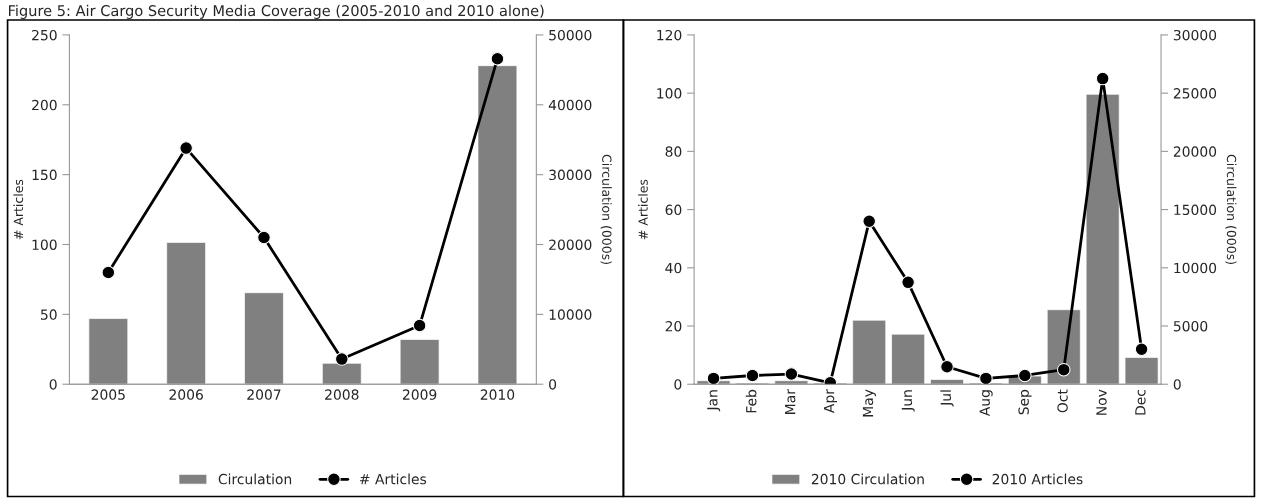  I want to click on y-tick-label: 120, so click(669, 35).